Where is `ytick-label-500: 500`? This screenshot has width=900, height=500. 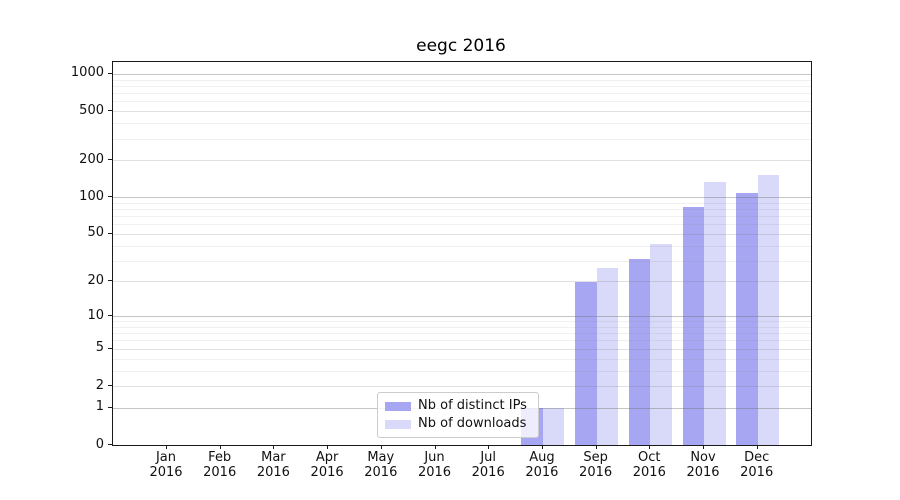
ytick-label-500: 500 is located at coordinates (91, 110).